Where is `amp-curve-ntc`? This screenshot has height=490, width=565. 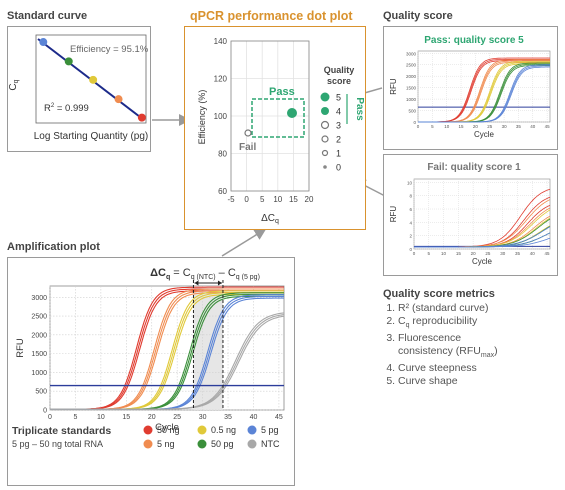 amp-curve-ntc is located at coordinates (167, 362).